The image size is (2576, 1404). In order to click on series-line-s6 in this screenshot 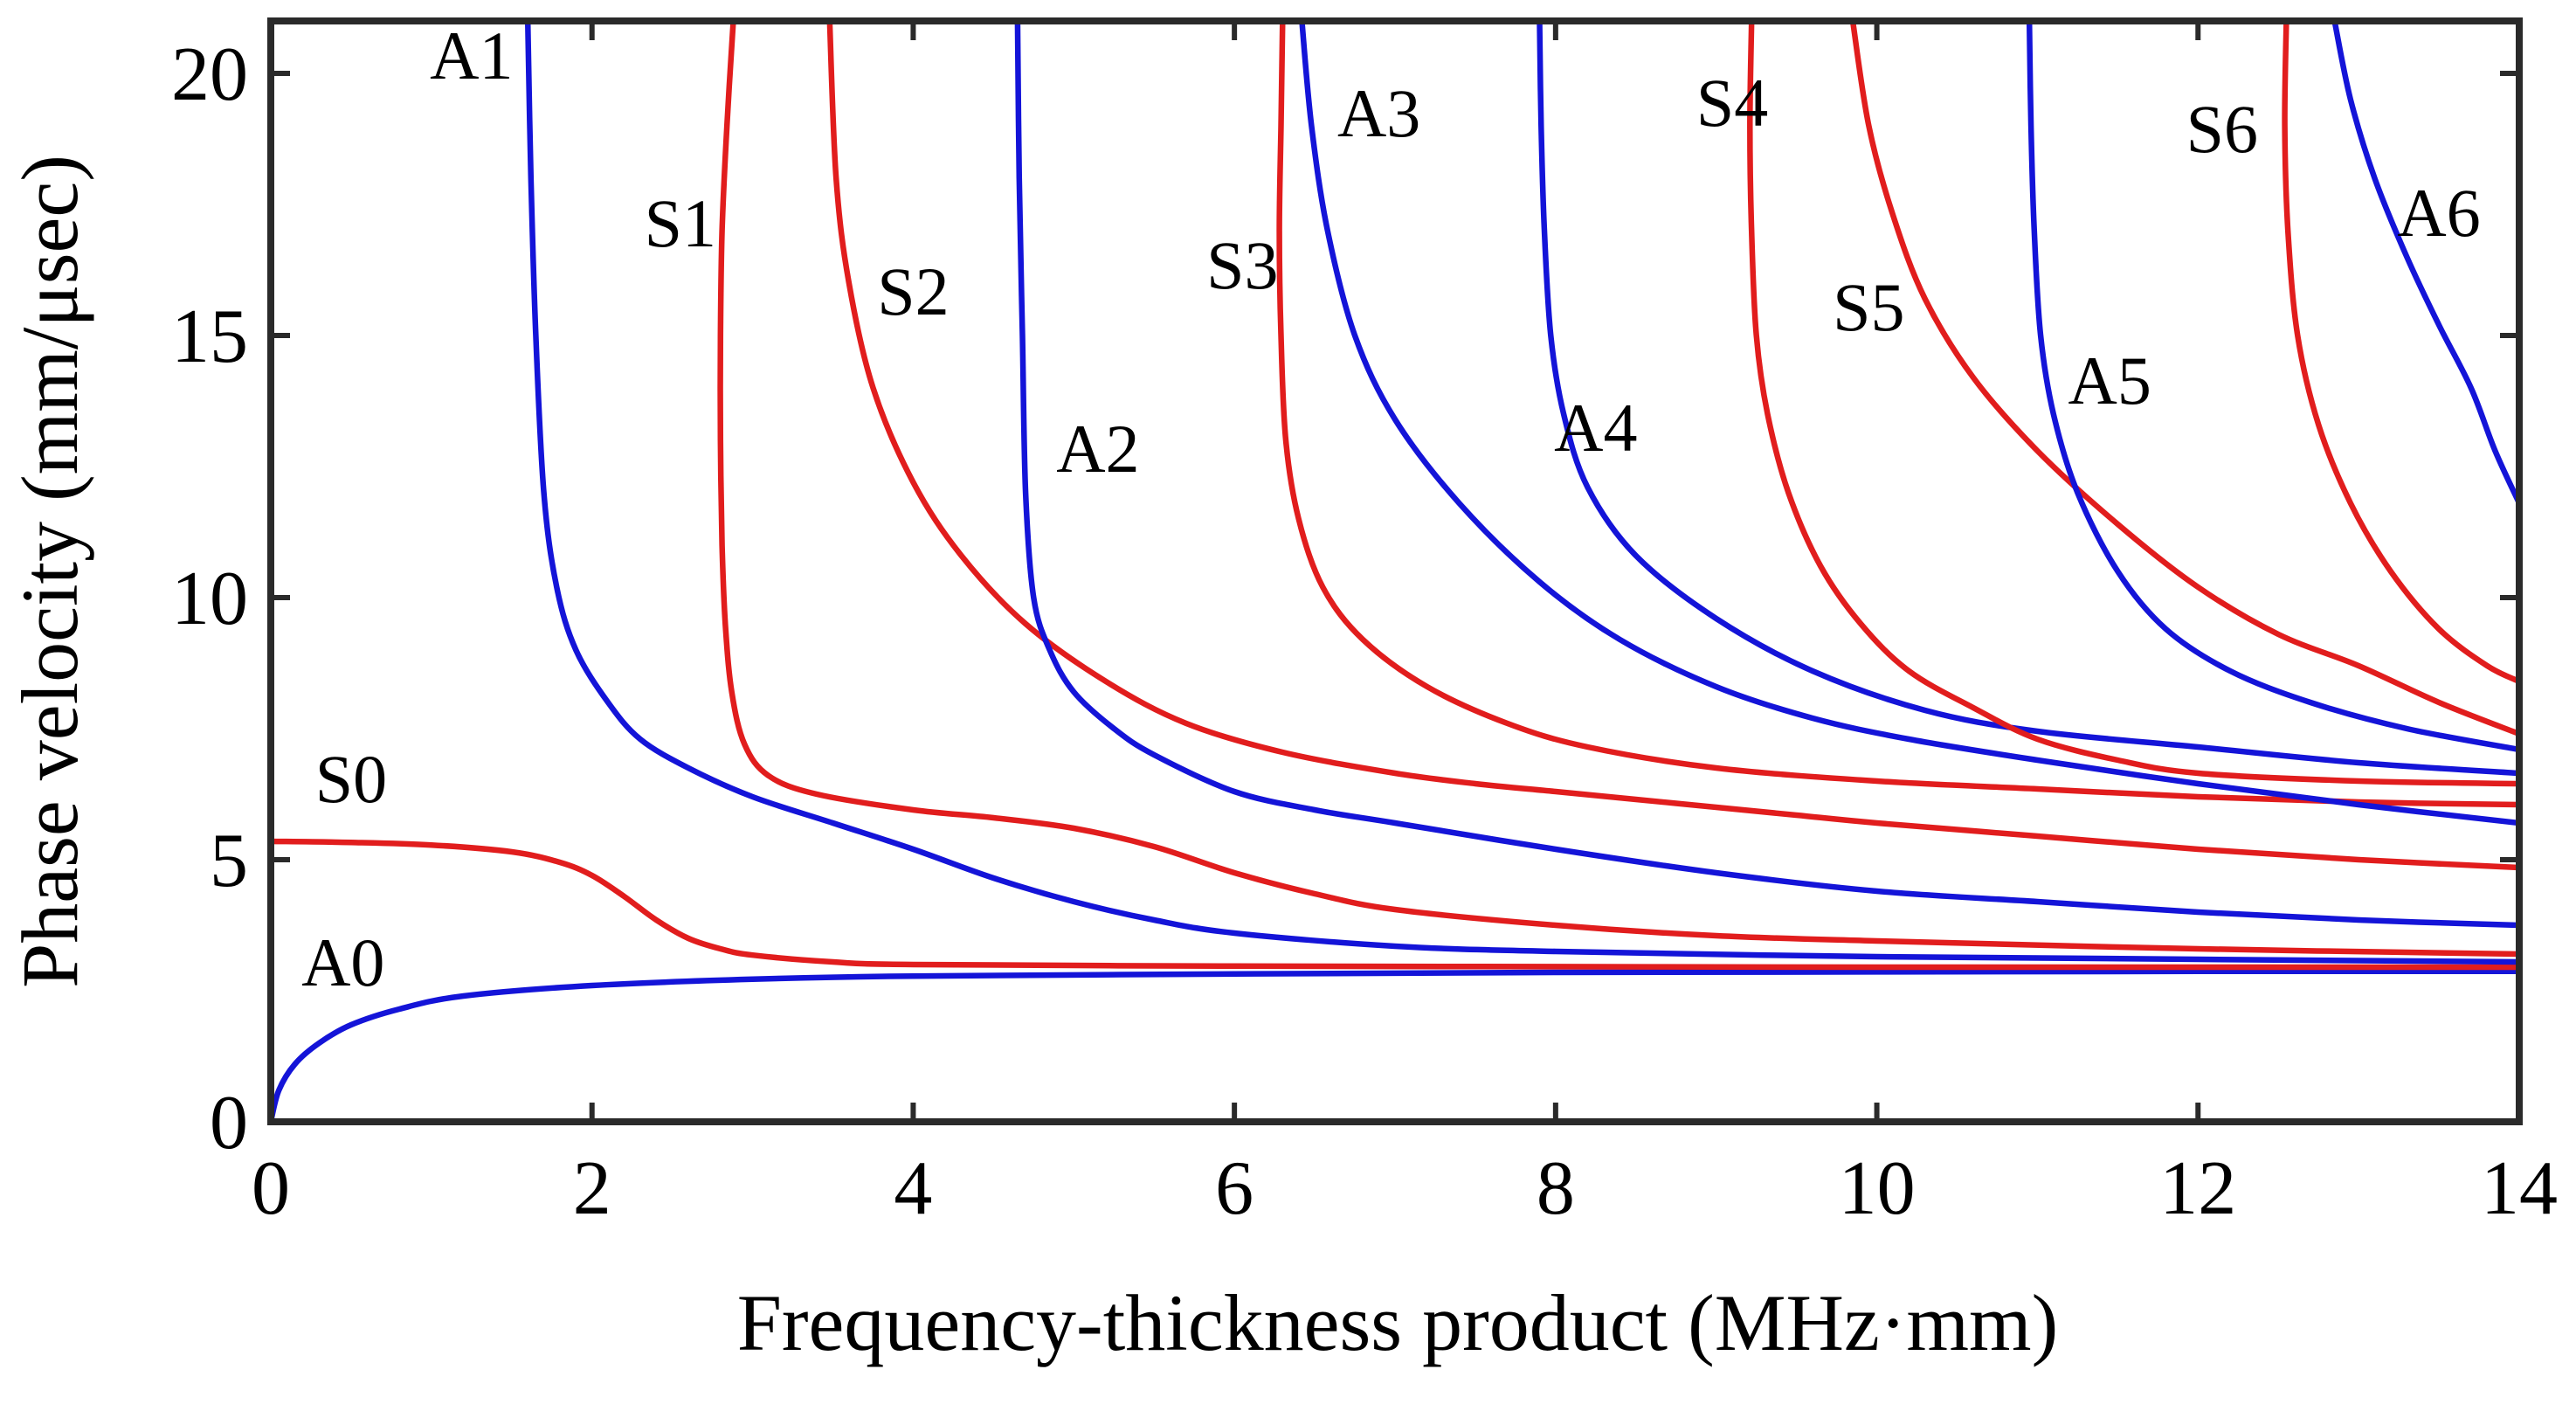, I will do `click(2400, 353)`.